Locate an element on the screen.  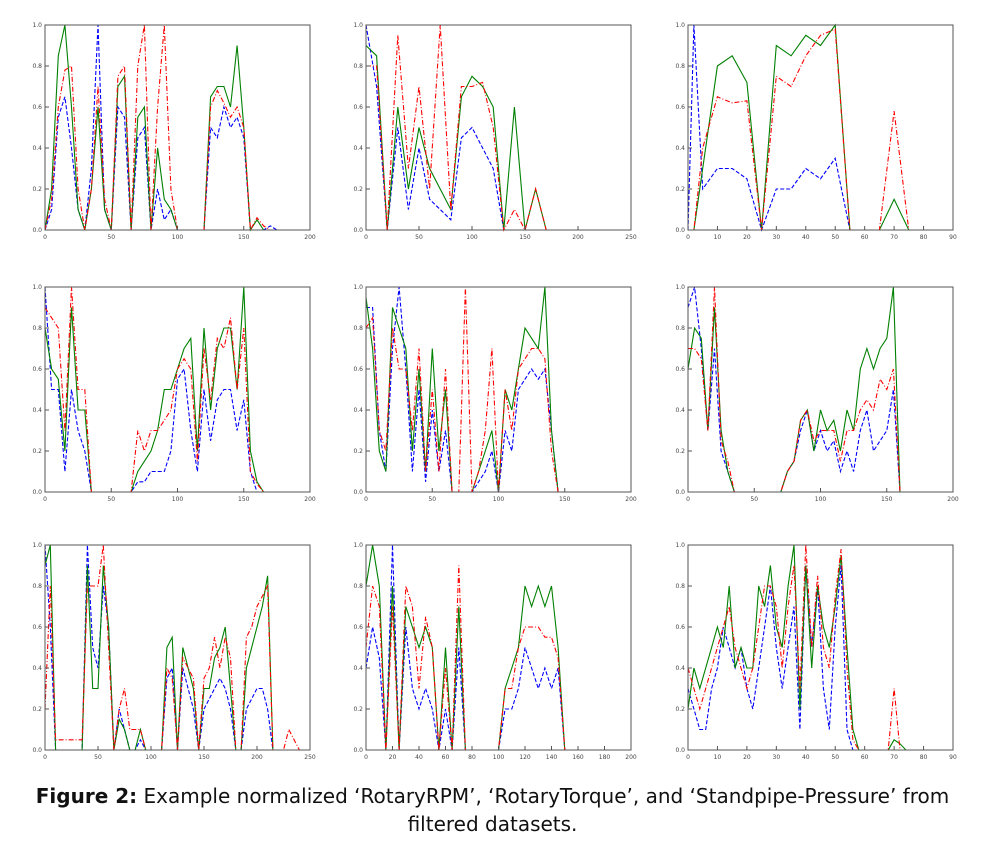
chart-panel-6: 0 50 100 150 200 0.0 0.2 0.4 0.6 0.8 1.0 is located at coordinates (816, 393).